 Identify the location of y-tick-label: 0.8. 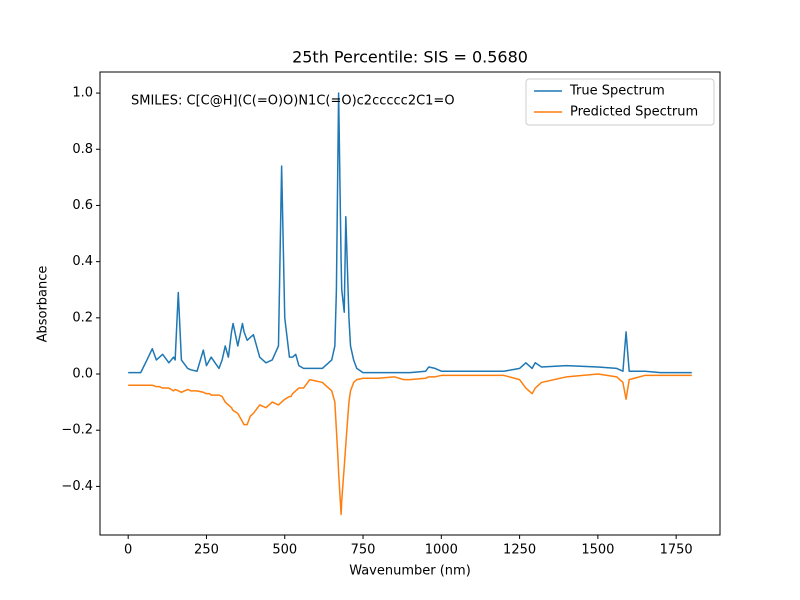
(82, 149).